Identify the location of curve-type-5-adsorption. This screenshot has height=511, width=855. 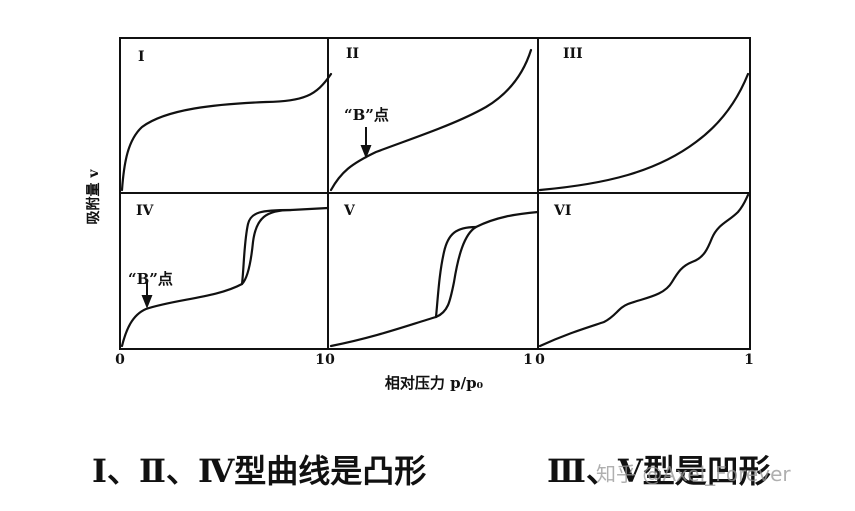
(434, 279).